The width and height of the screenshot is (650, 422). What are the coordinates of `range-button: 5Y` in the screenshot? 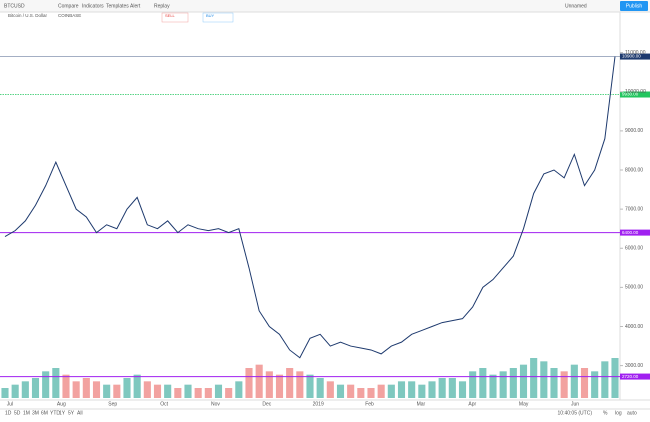 It's located at (71, 413).